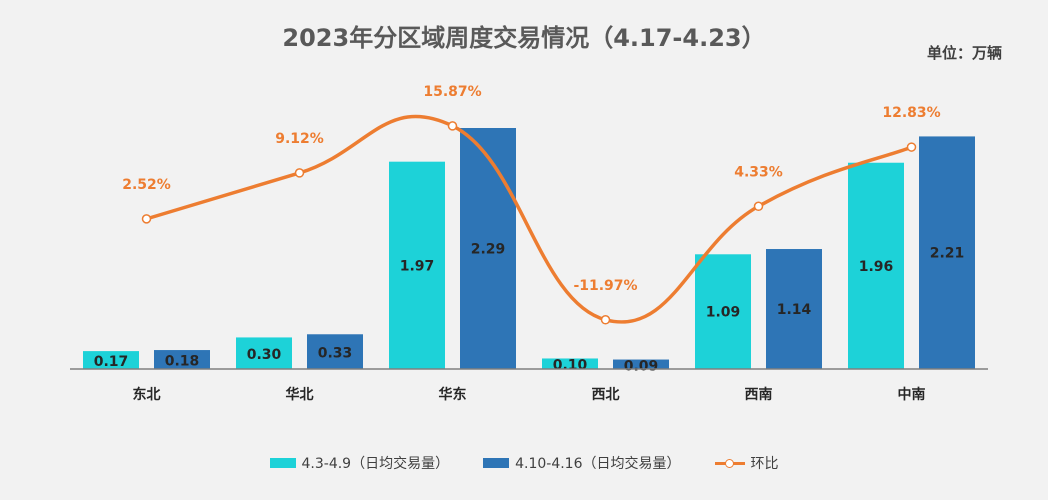 The width and height of the screenshot is (1048, 500). I want to click on x-tick-label: 华北, so click(300, 394).